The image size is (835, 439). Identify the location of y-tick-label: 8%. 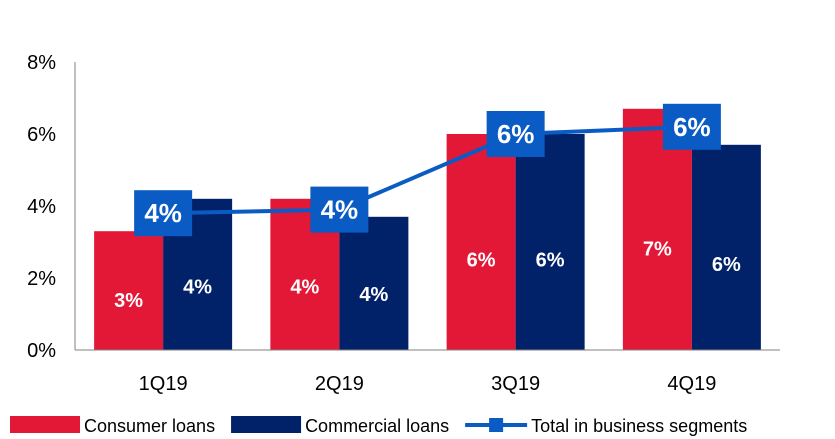
(41, 63).